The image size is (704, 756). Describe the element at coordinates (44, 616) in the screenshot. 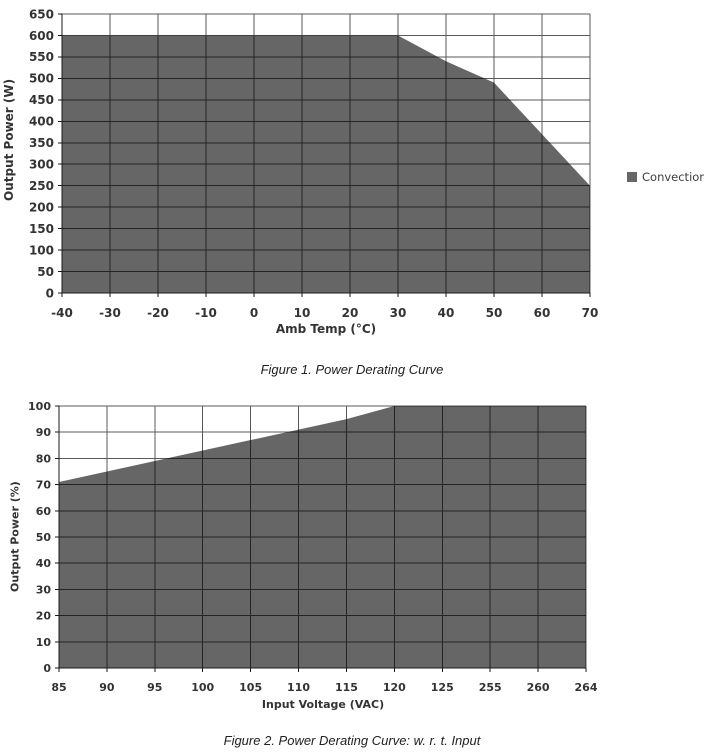

I see `y-tick-label: 20` at that location.